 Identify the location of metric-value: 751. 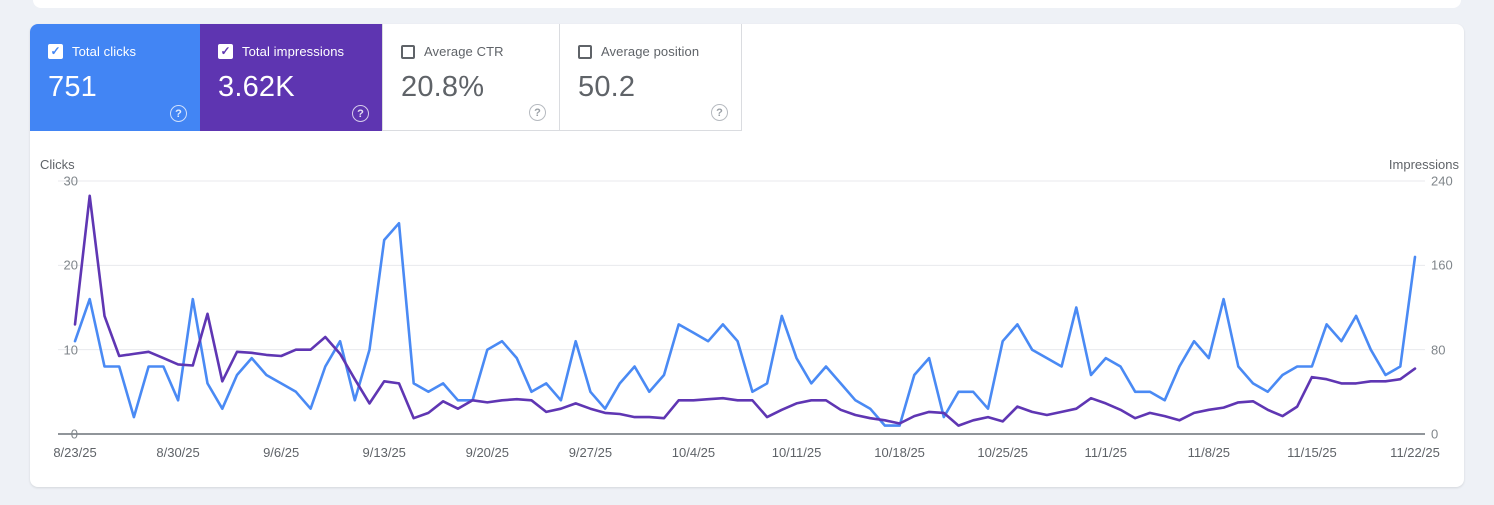
(72, 87).